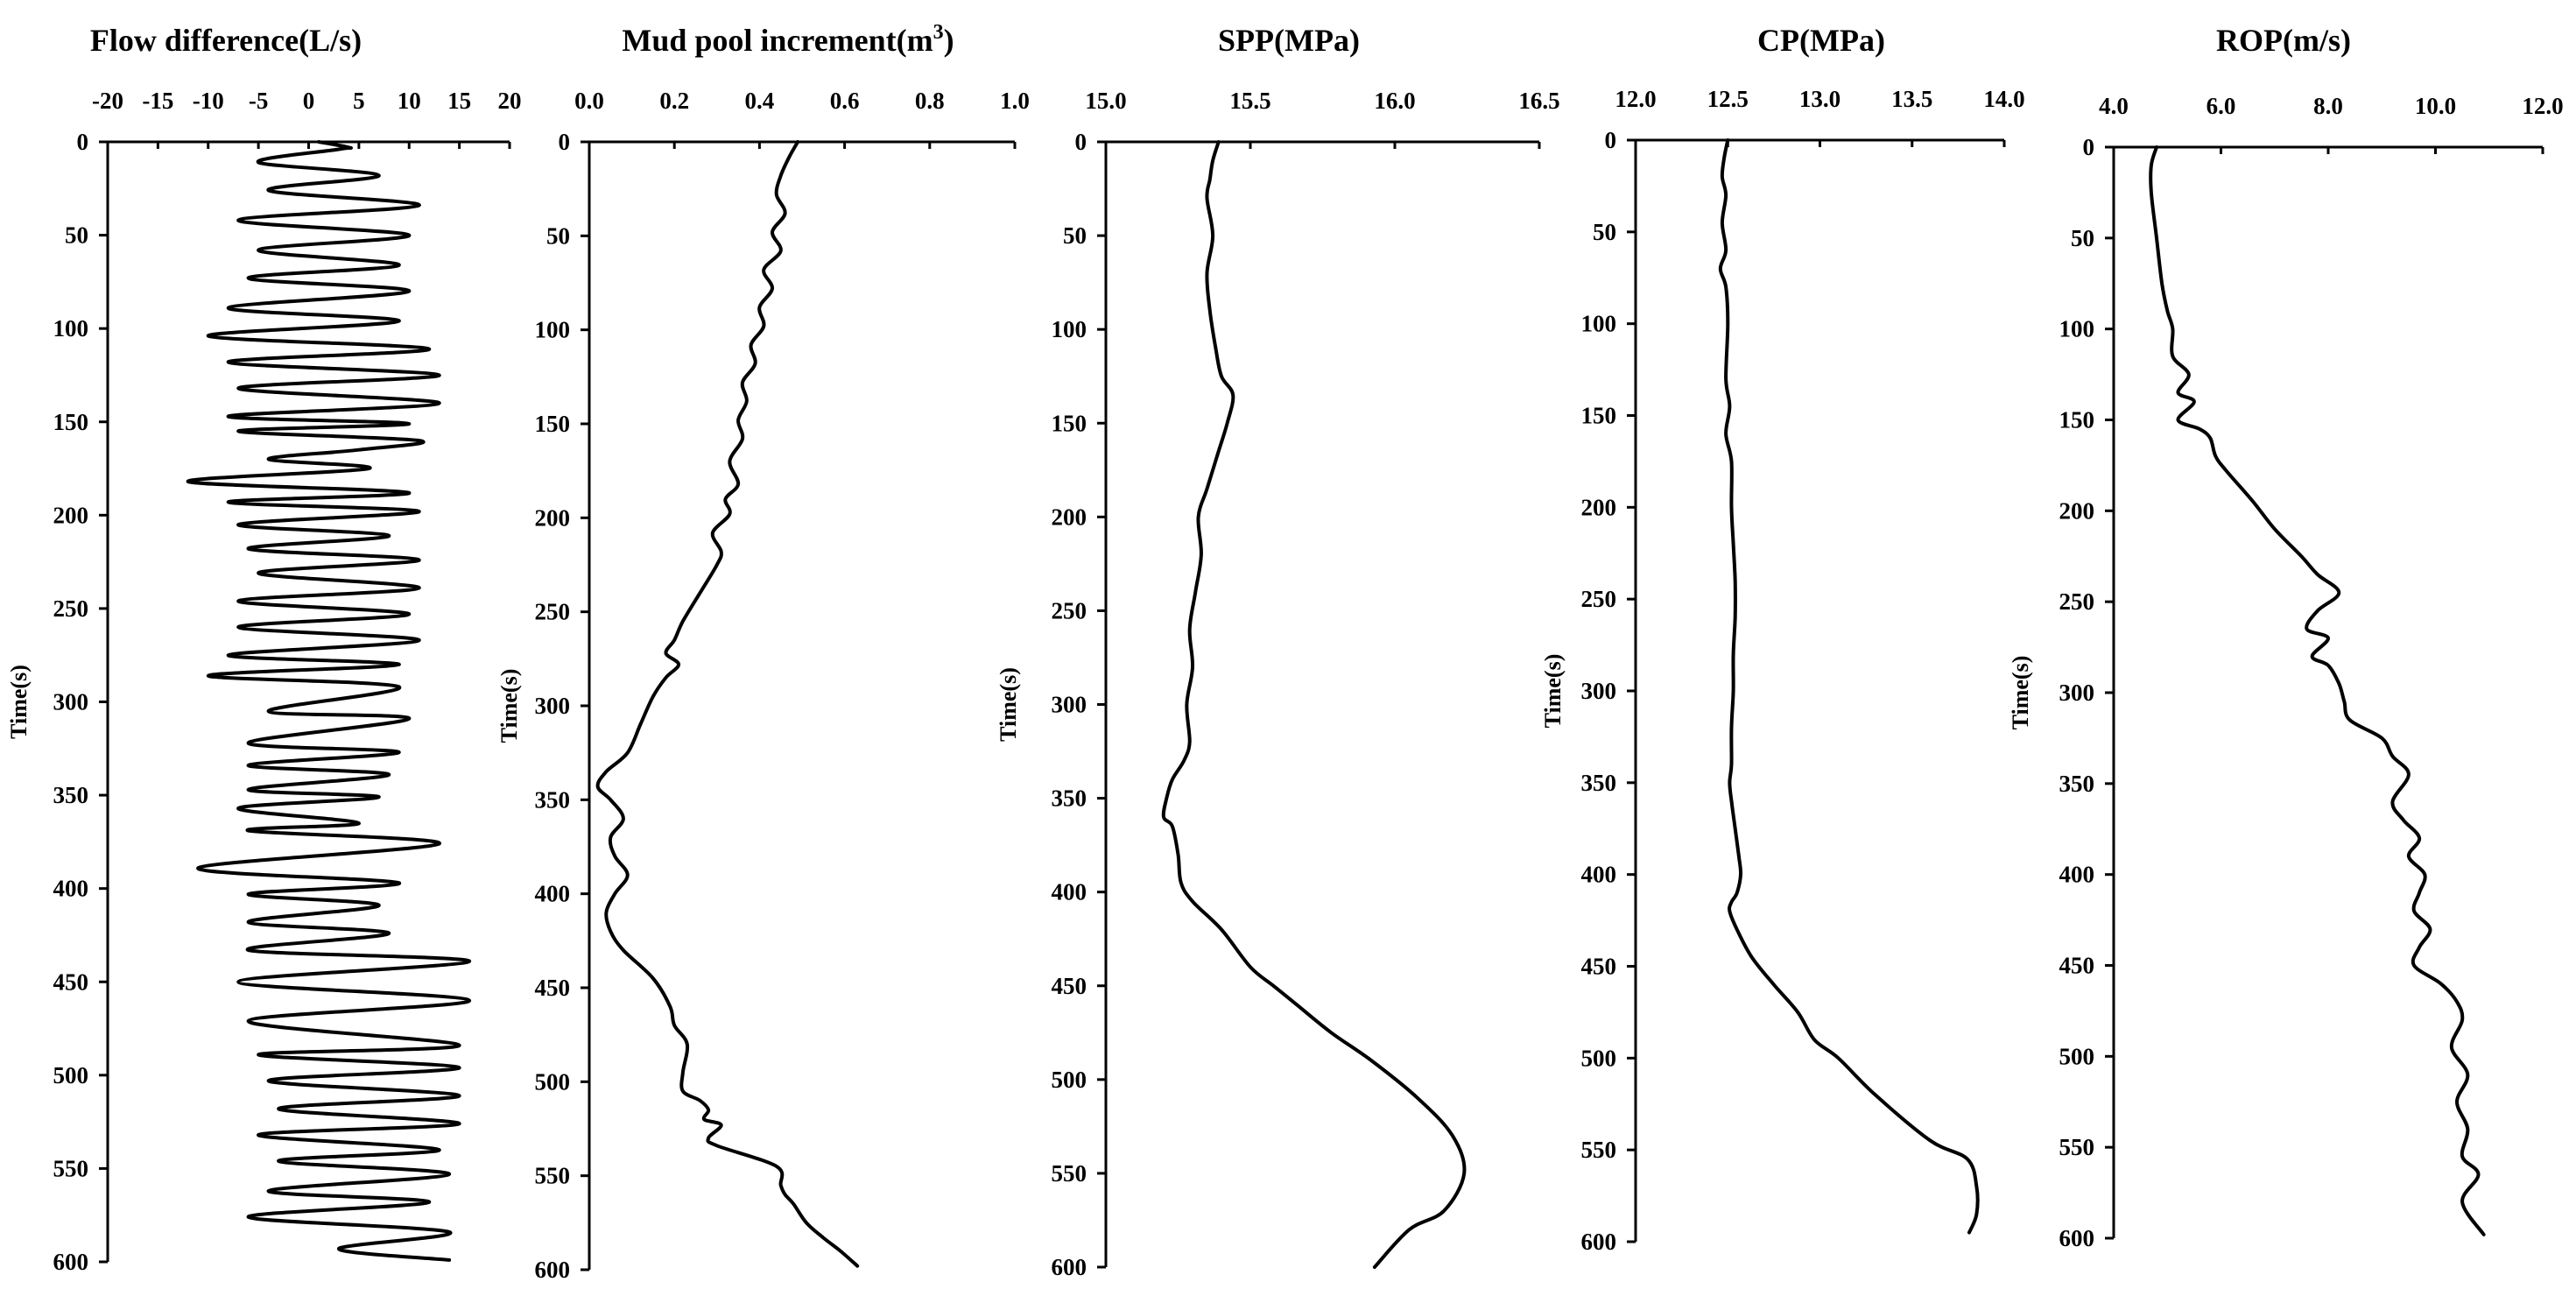  What do you see at coordinates (157, 101) in the screenshot?
I see `x-tick-label: -15` at bounding box center [157, 101].